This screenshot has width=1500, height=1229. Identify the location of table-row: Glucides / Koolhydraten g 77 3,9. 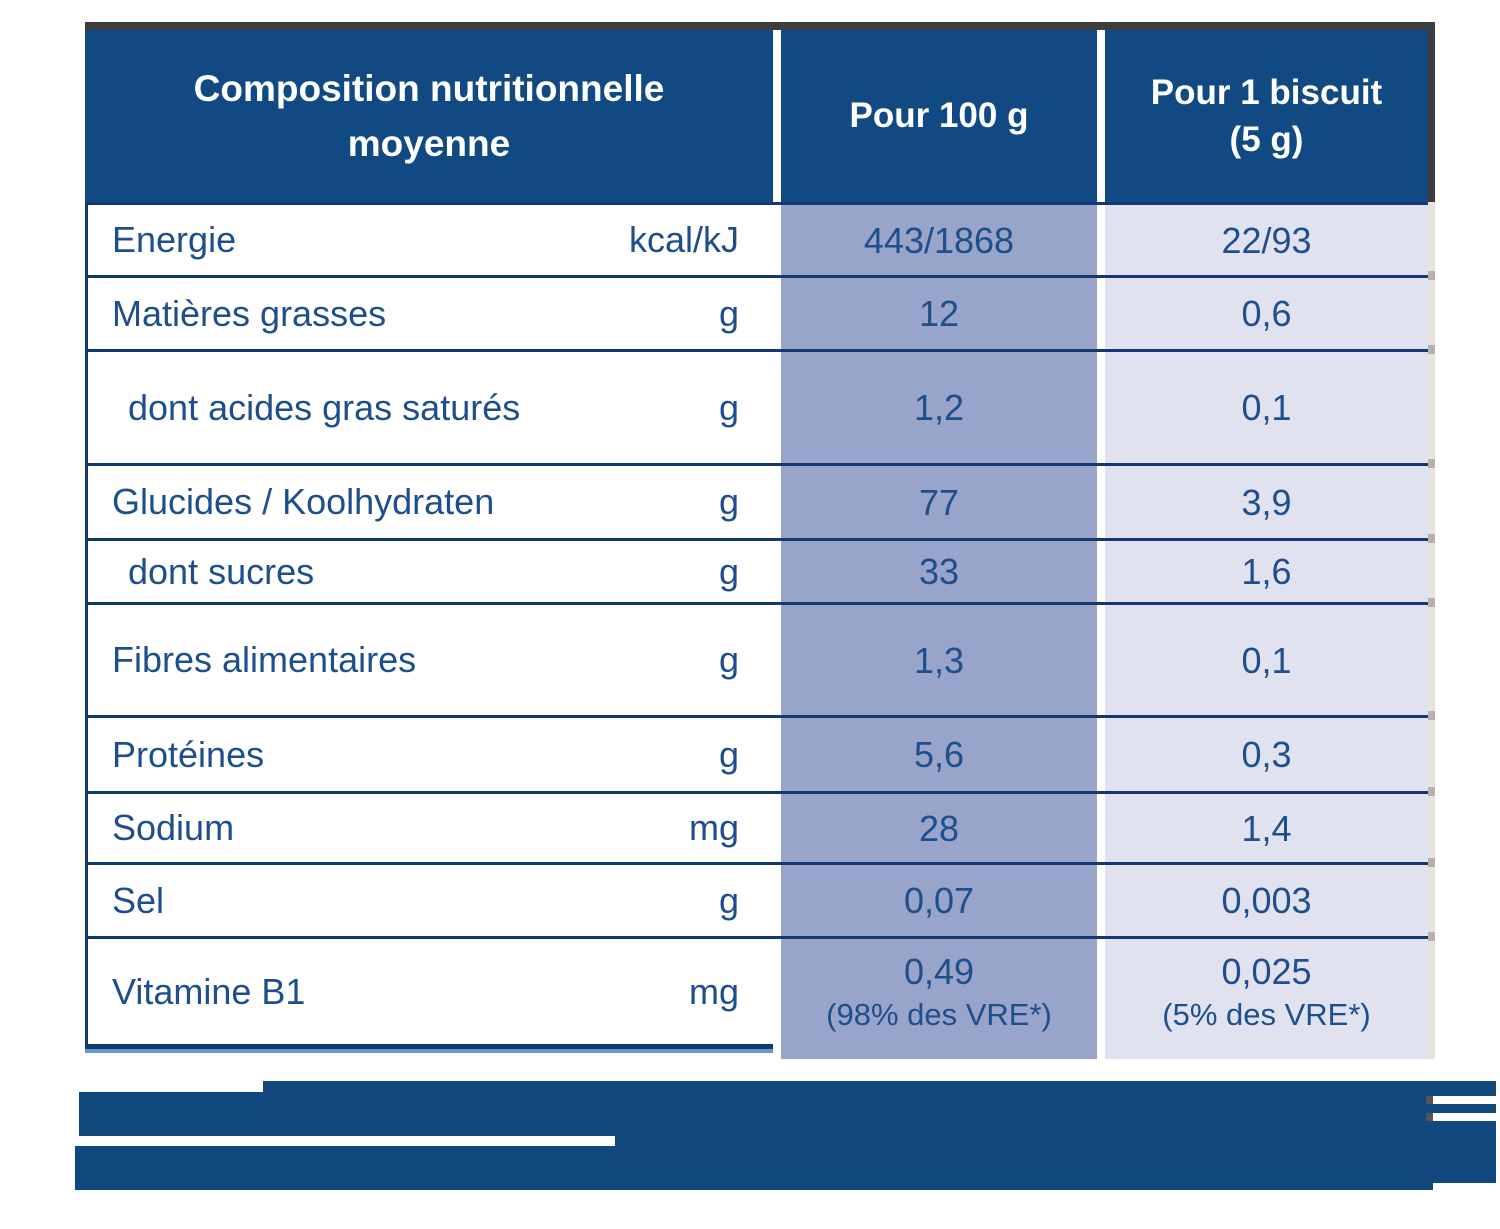
(758, 500).